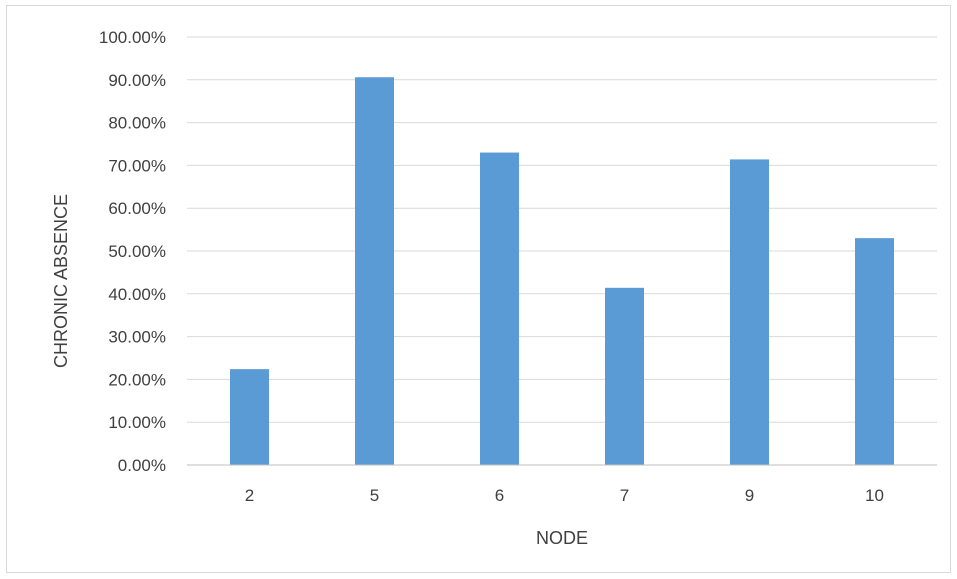  What do you see at coordinates (374, 495) in the screenshot?
I see `x-tick-label: 5` at bounding box center [374, 495].